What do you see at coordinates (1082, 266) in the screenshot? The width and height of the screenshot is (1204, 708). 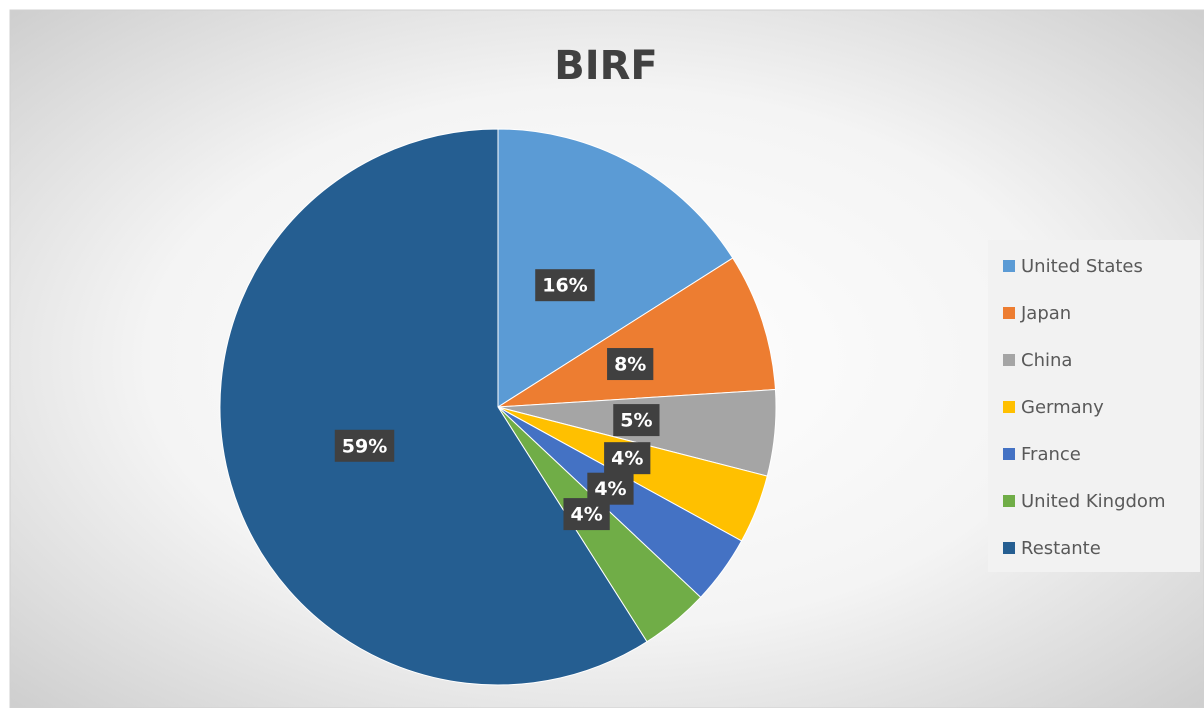 I see `legend-label: United States` at bounding box center [1082, 266].